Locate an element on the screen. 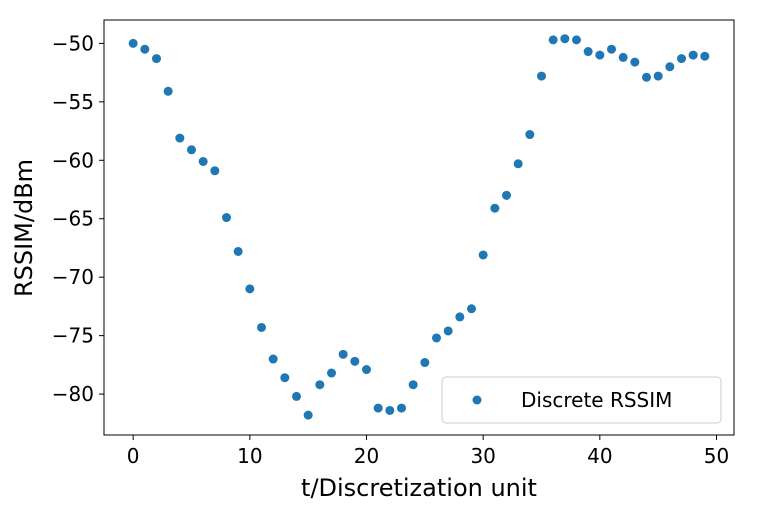  y-tick-label: −60 is located at coordinates (73, 160).